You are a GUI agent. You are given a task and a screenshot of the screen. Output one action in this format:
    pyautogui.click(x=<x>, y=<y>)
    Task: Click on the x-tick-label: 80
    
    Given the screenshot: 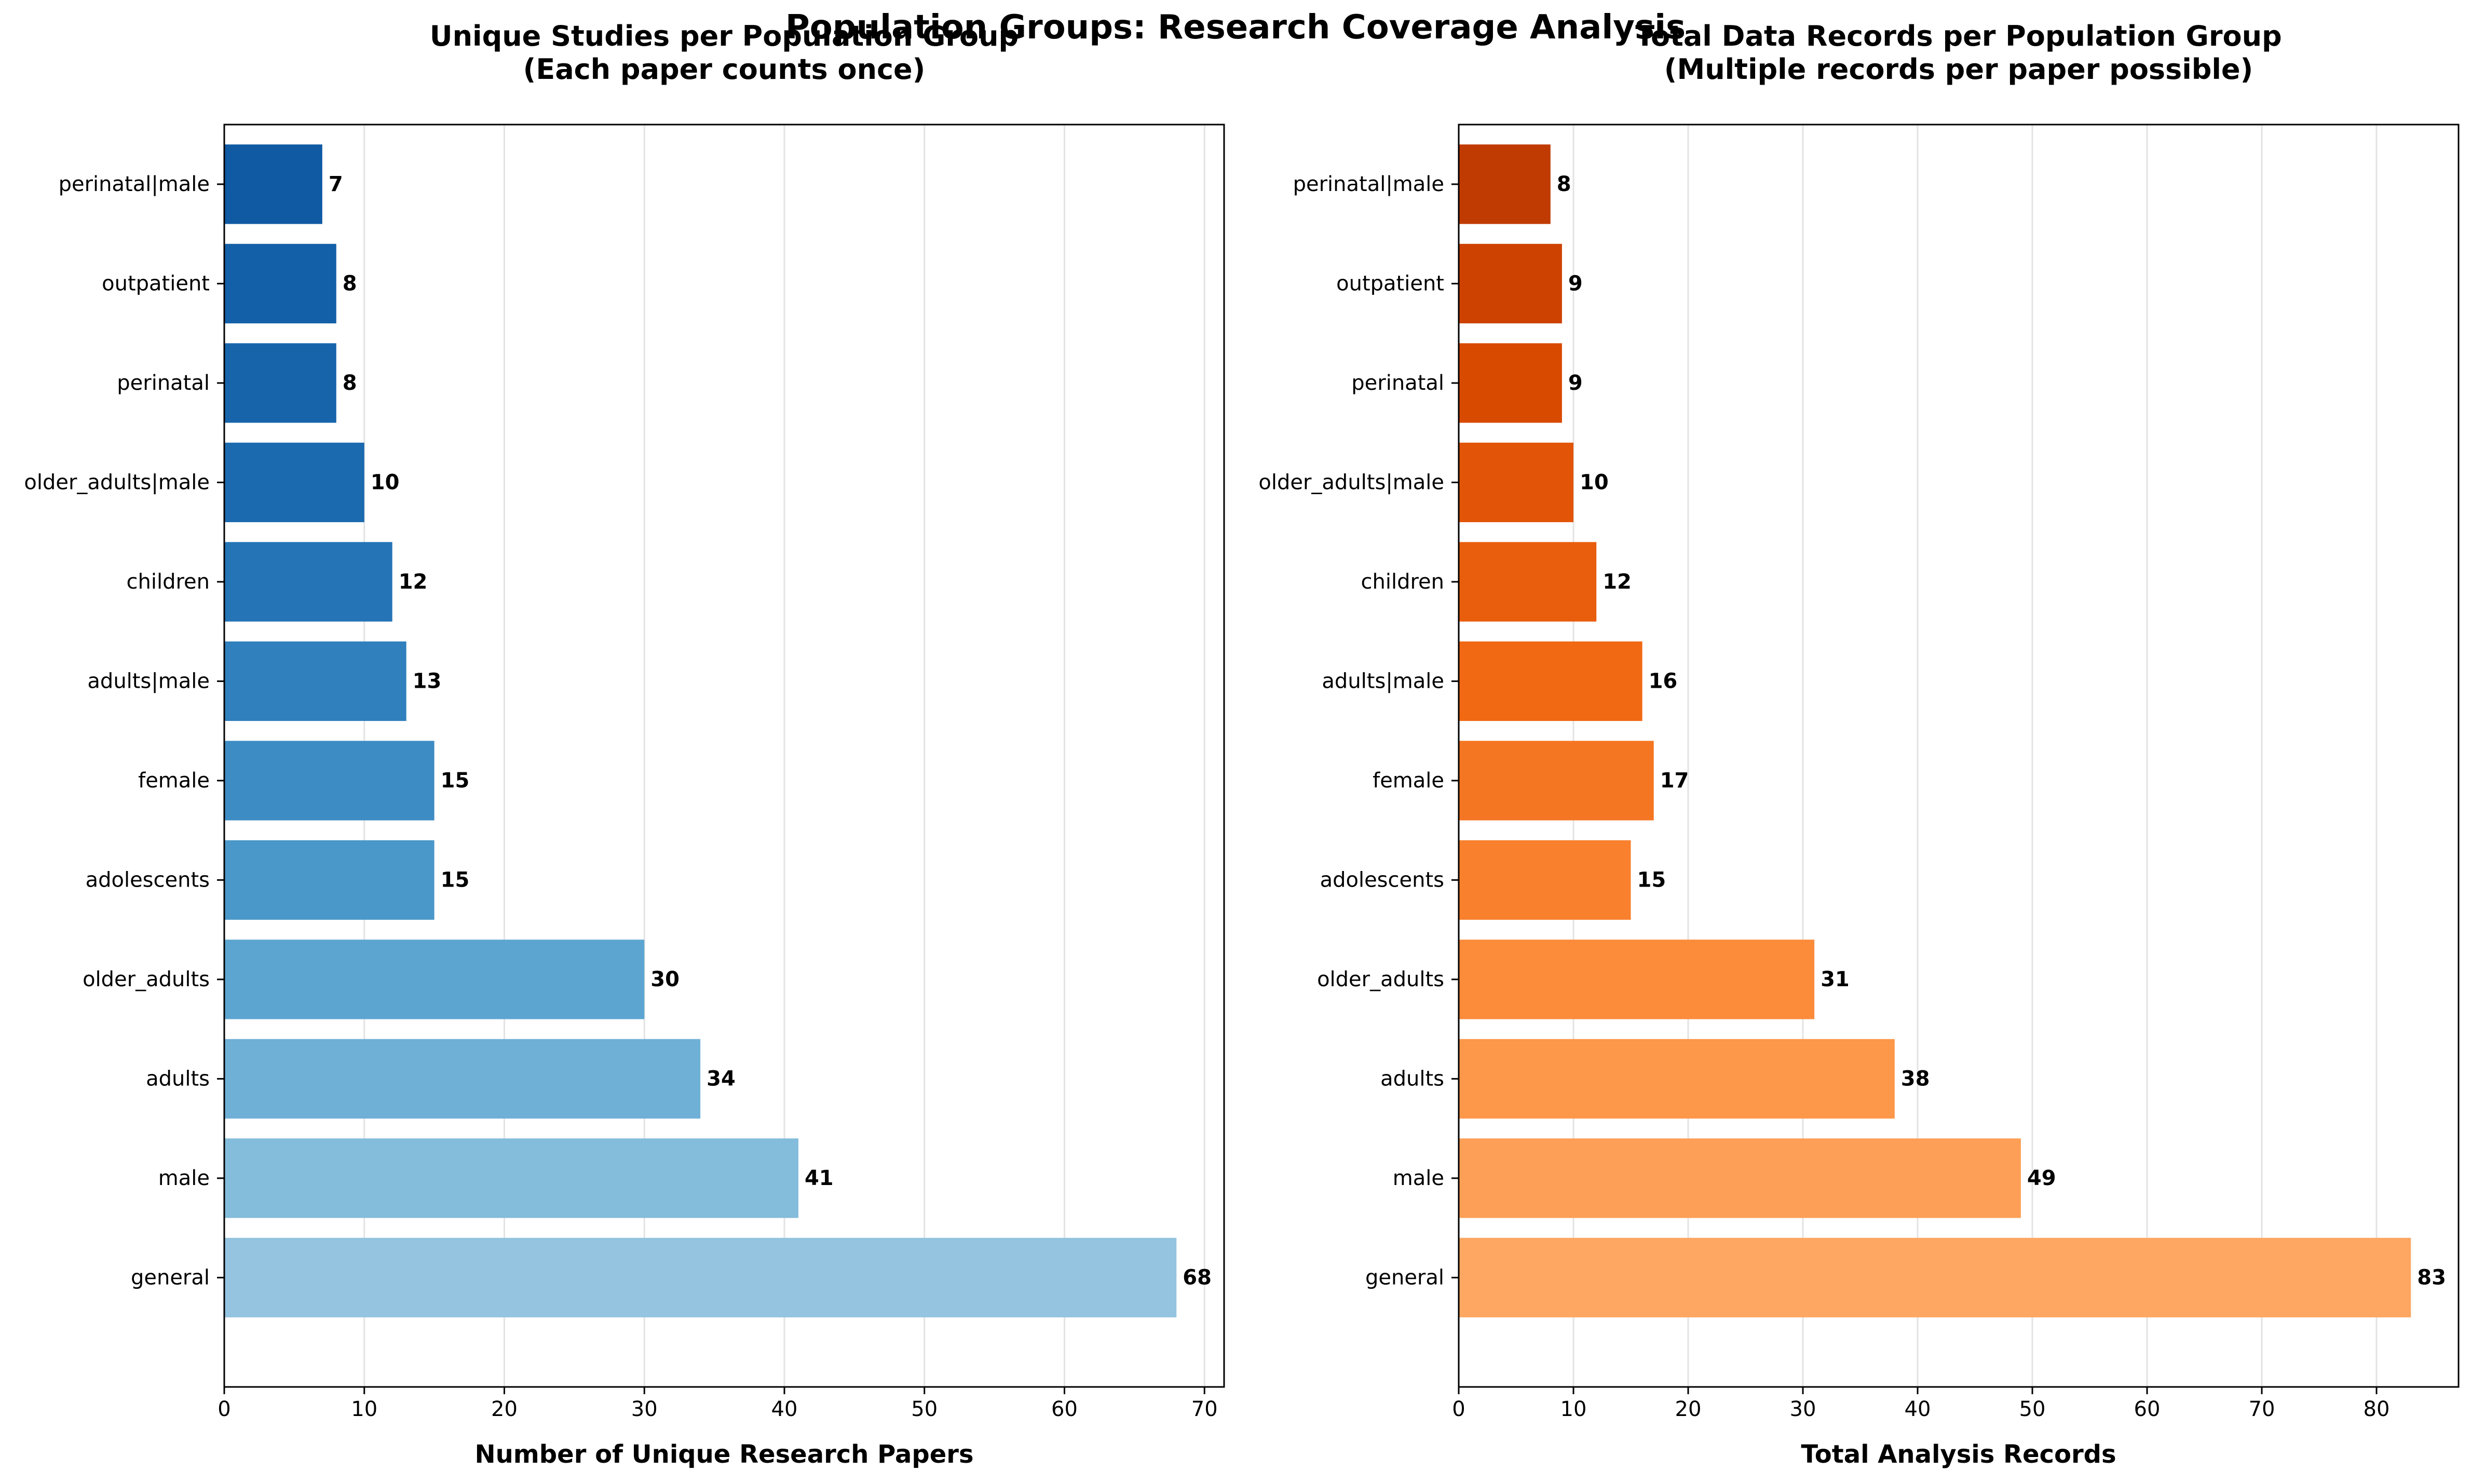 What is the action you would take?
    pyautogui.click(x=2377, y=1409)
    